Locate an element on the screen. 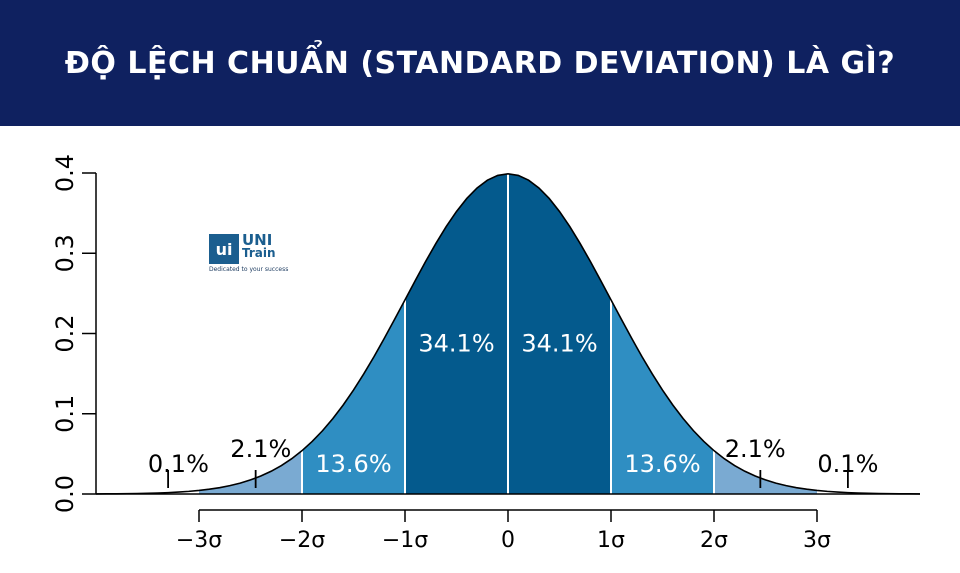 This screenshot has height=573, width=960. logo-wordmark: UNI Train is located at coordinates (259, 245).